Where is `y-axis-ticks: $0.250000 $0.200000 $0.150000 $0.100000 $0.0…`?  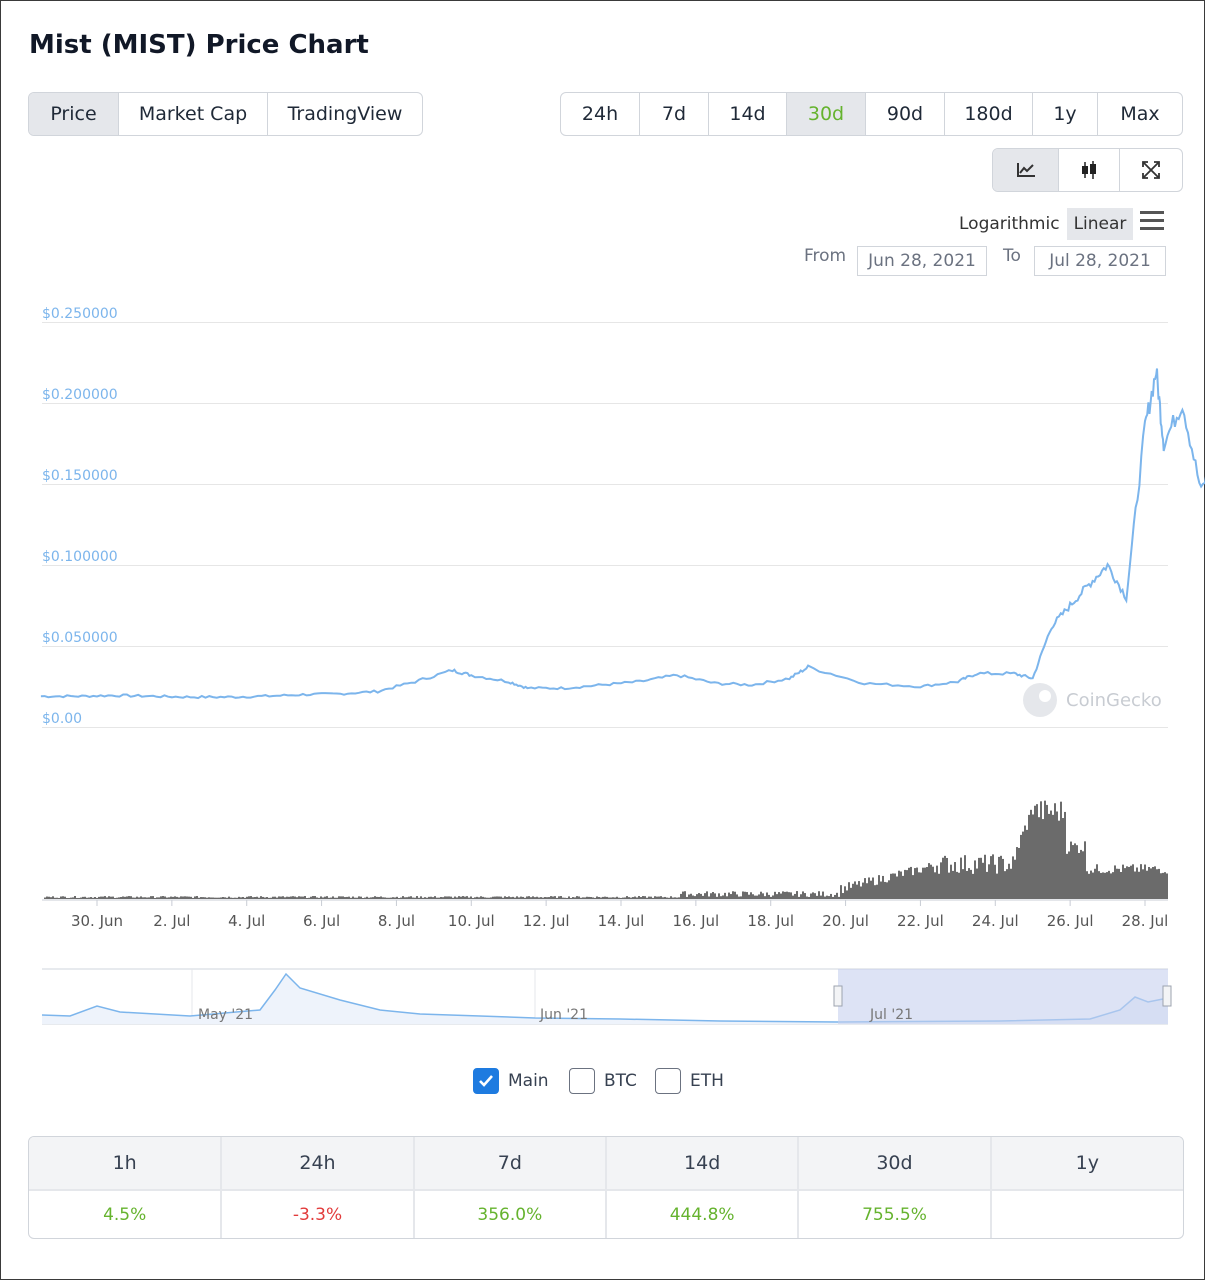
y-axis-ticks: $0.250000 $0.200000 $0.150000 $0.100000 $0.0… is located at coordinates (80, 516).